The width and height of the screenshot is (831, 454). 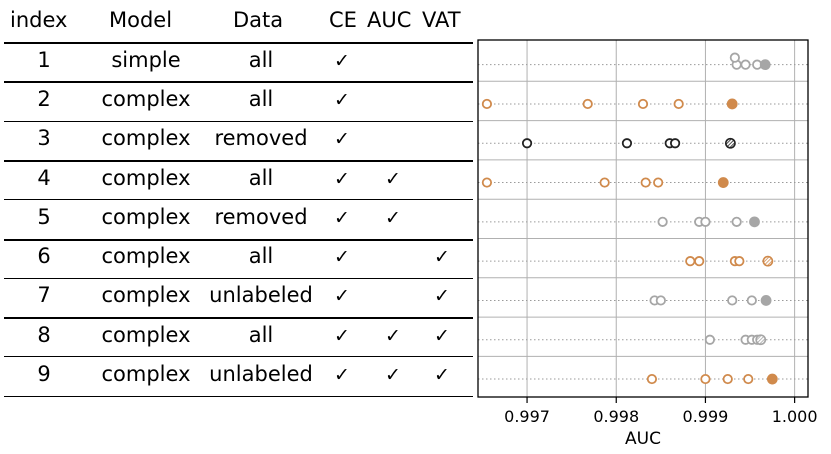 I want to click on header-ce: CE, so click(x=343, y=20).